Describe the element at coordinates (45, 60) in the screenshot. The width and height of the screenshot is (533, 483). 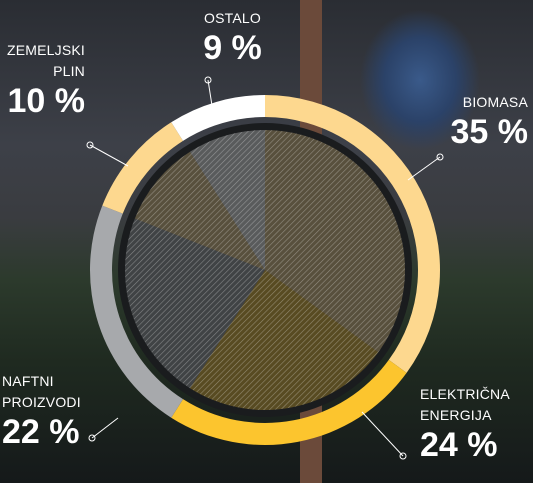
I see `category-name: ZEMELJSKI PLIN` at that location.